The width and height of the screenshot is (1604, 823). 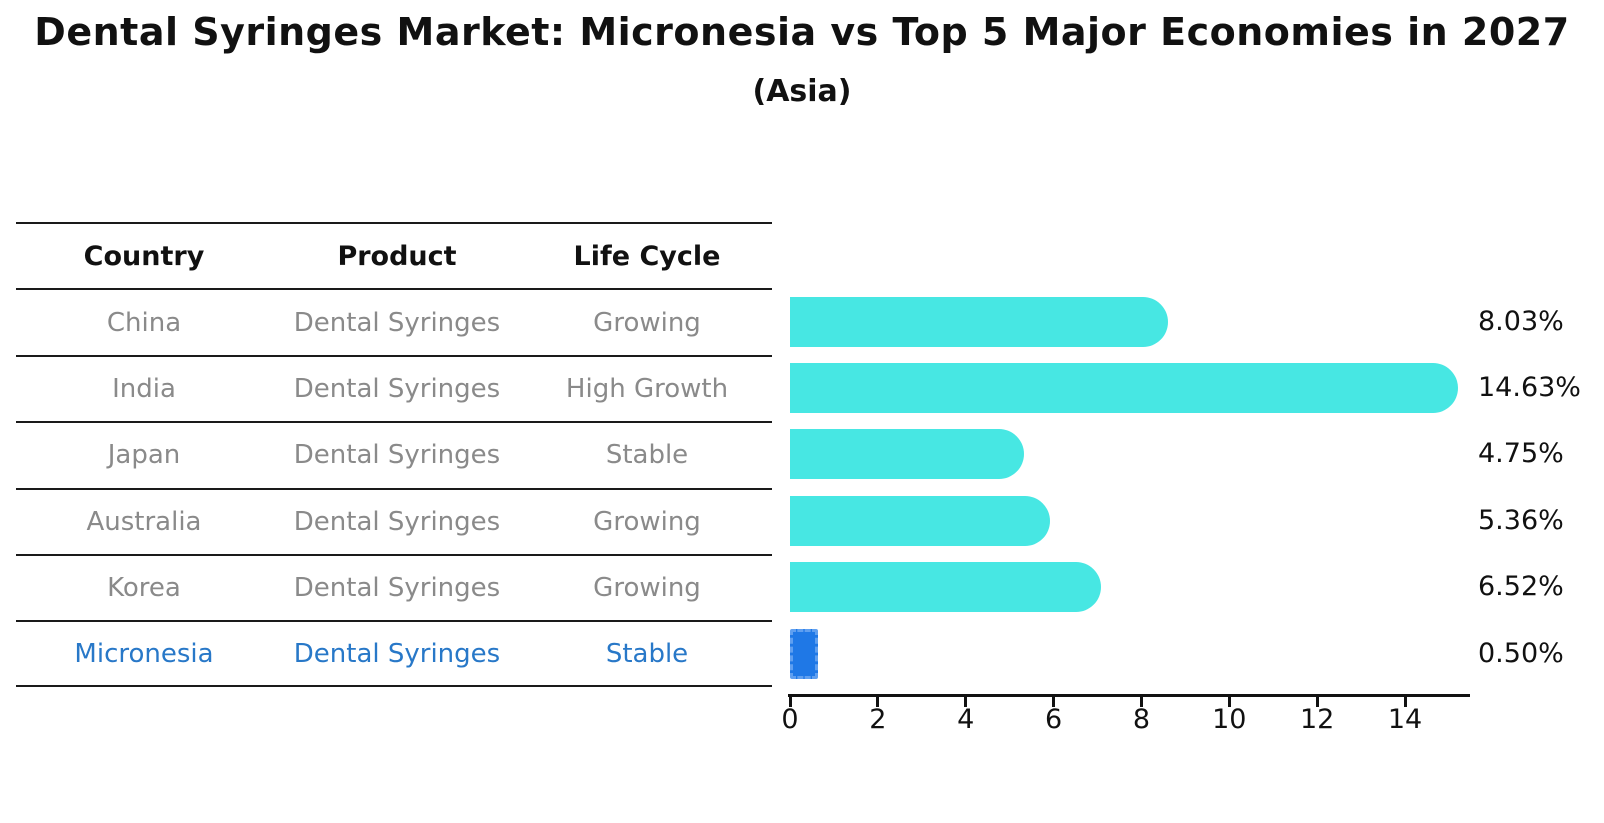 What do you see at coordinates (647, 388) in the screenshot?
I see `table-cell-life_cycle: High Growth` at bounding box center [647, 388].